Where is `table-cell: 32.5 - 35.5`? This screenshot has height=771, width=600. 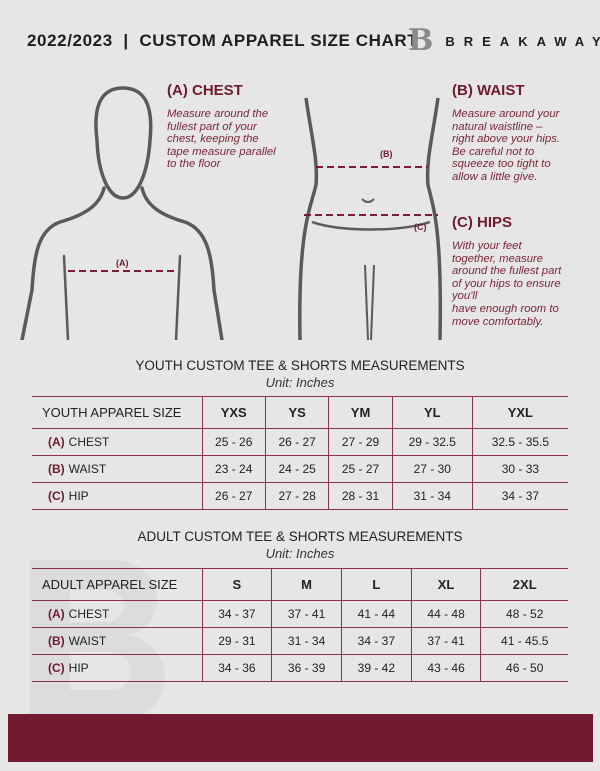 table-cell: 32.5 - 35.5 is located at coordinates (519, 442).